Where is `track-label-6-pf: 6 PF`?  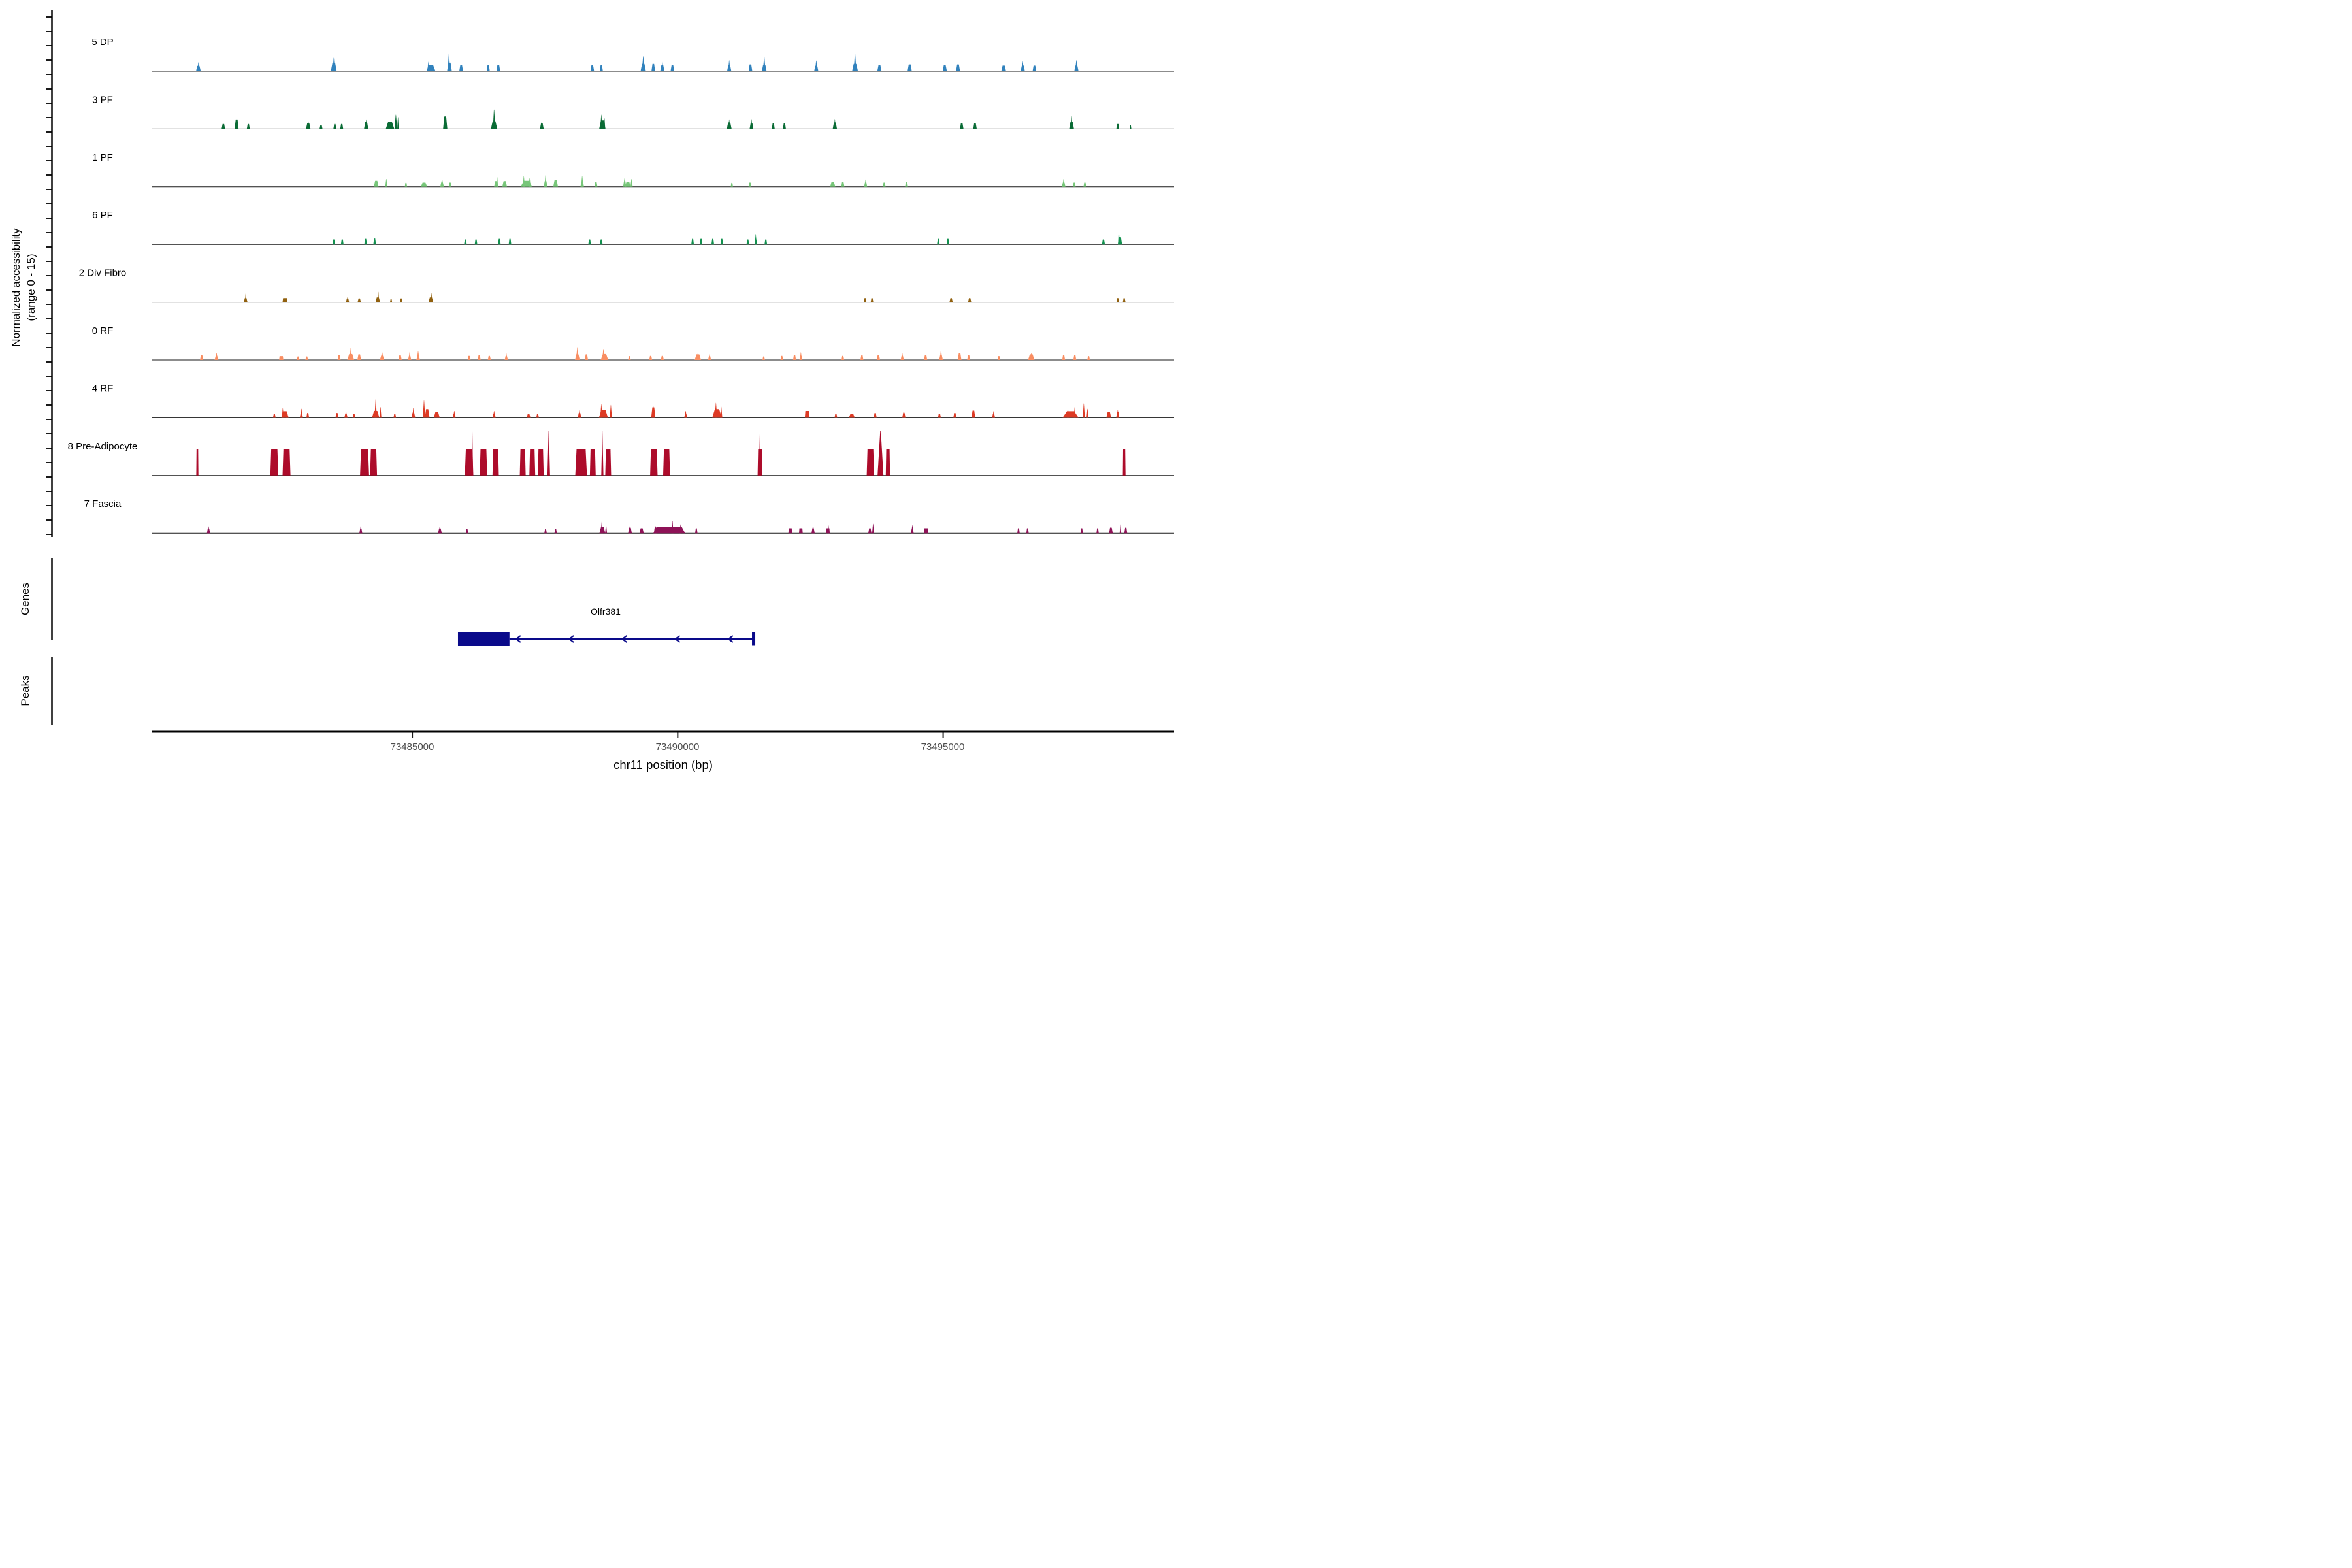
track-label-6-pf: 6 PF is located at coordinates (102, 215).